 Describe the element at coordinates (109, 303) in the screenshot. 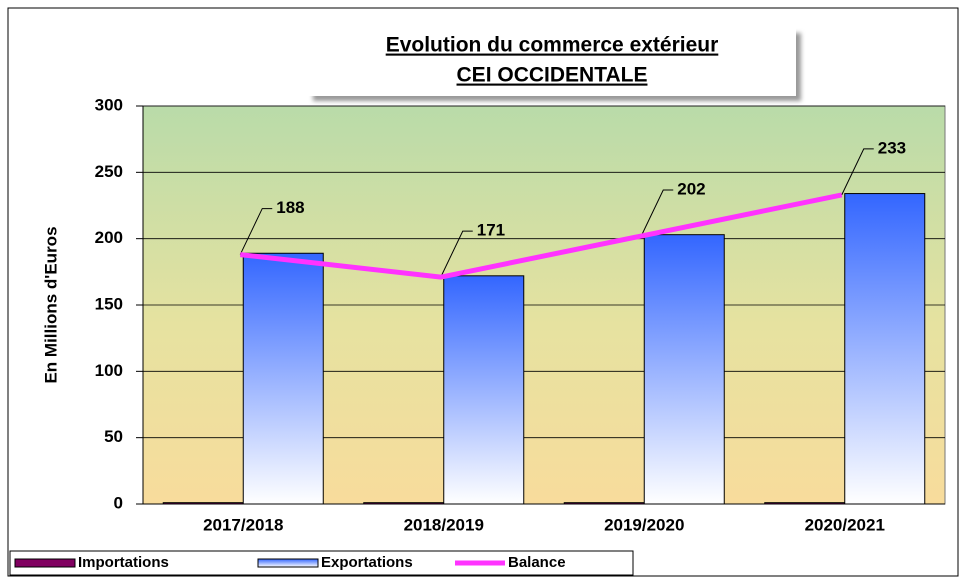

I see `y-tick-label: 150` at that location.